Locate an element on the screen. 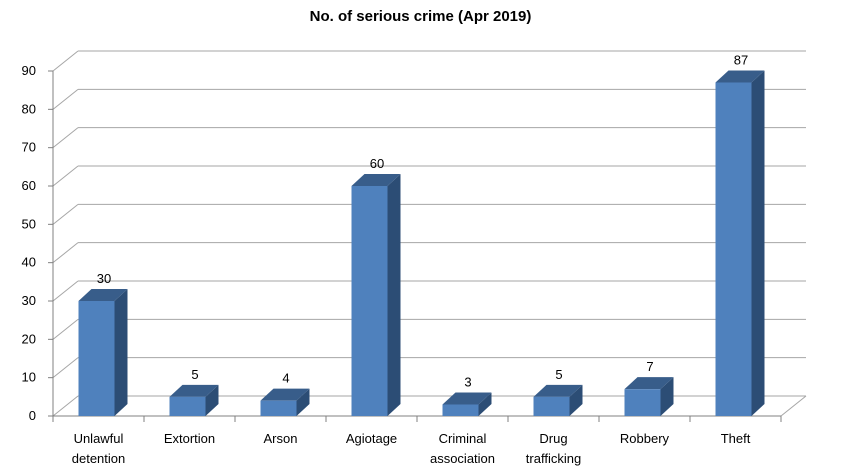 The width and height of the screenshot is (841, 476). y-tick-label: 80 is located at coordinates (29, 108).